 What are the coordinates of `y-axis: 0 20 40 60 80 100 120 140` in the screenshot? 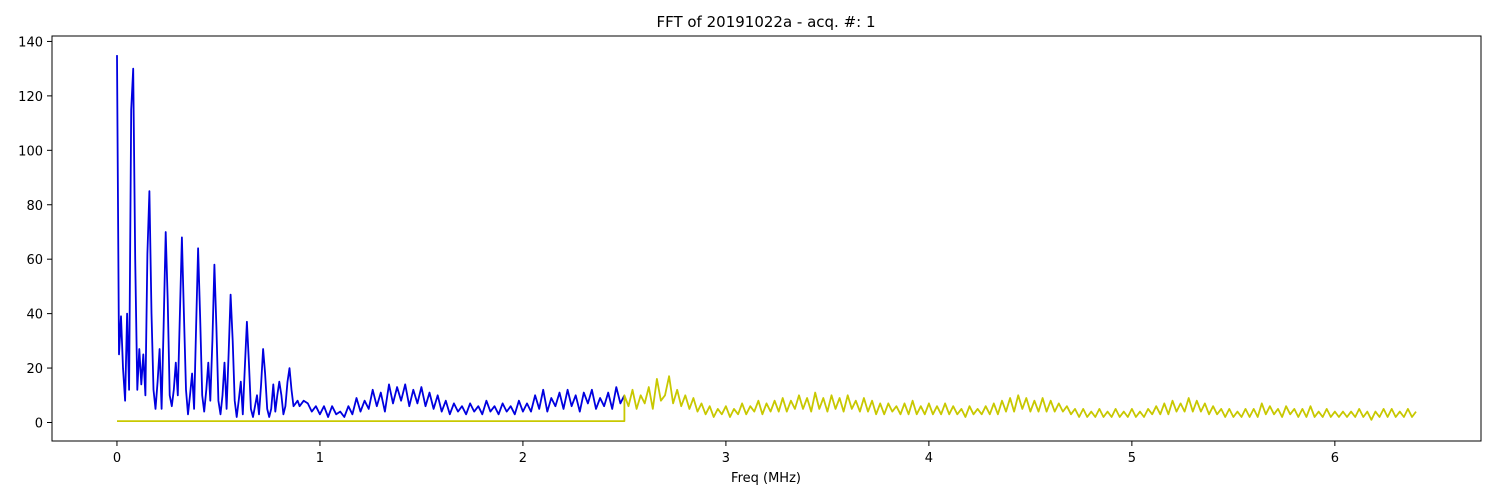 It's located at (35, 233).